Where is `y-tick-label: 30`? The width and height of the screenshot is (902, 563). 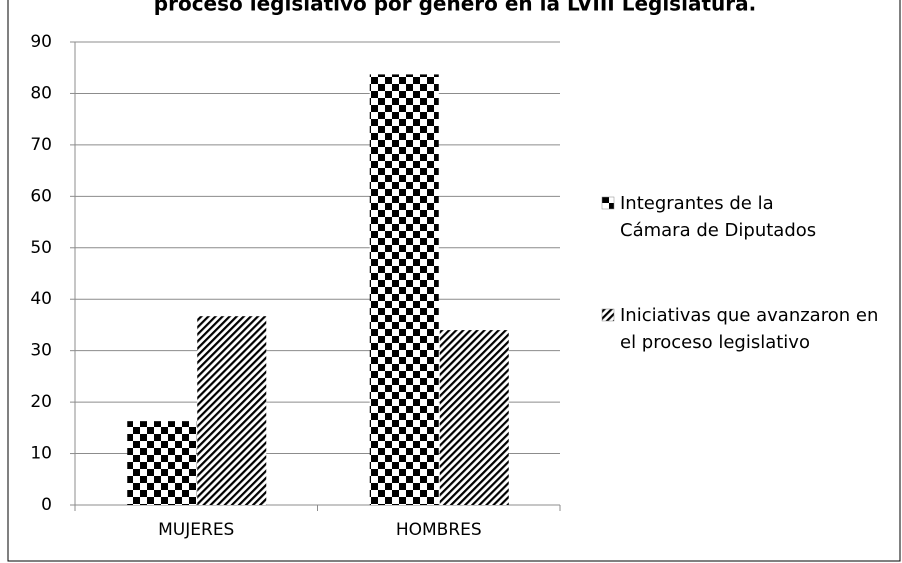 y-tick-label: 30 is located at coordinates (41, 351).